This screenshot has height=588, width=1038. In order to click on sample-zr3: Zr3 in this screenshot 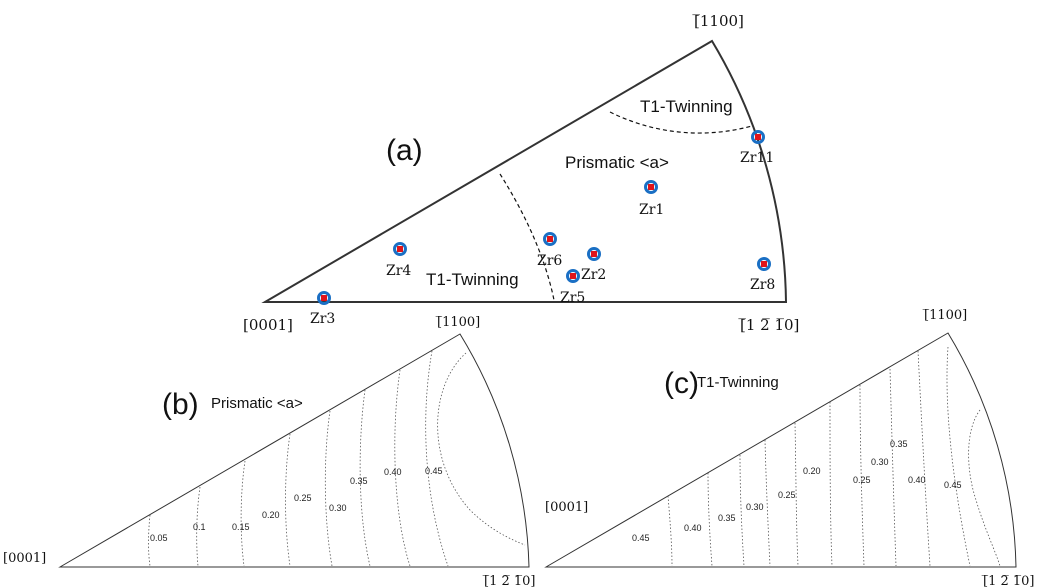, I will do `click(322, 309)`.